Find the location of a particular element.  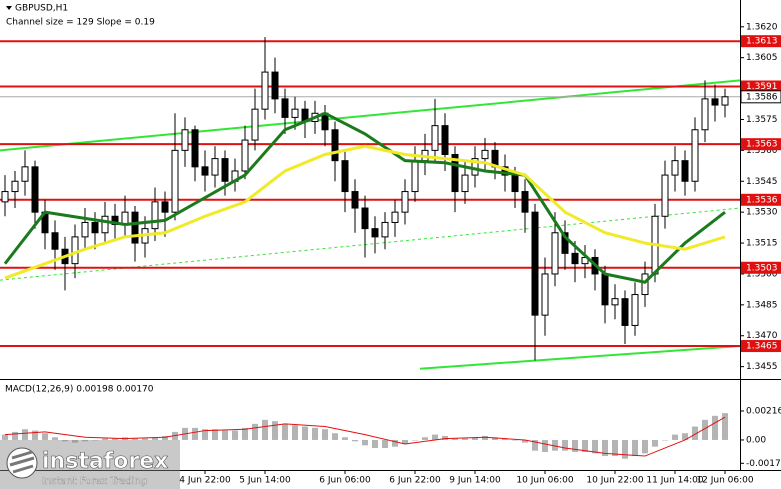

last-price-label: 1.3586 is located at coordinates (762, 97).